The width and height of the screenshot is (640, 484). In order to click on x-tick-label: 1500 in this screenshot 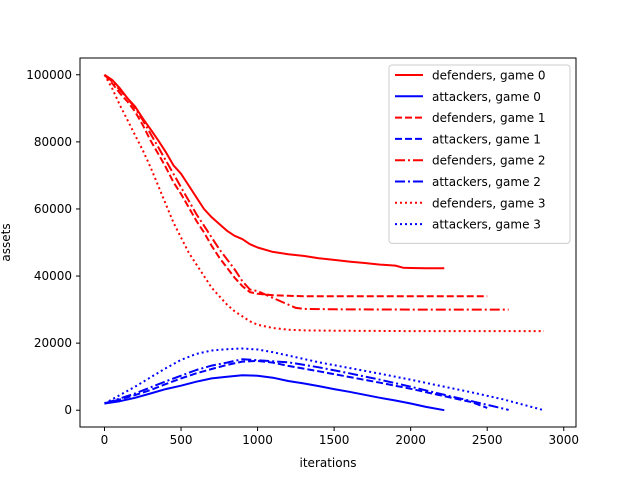, I will do `click(334, 440)`.